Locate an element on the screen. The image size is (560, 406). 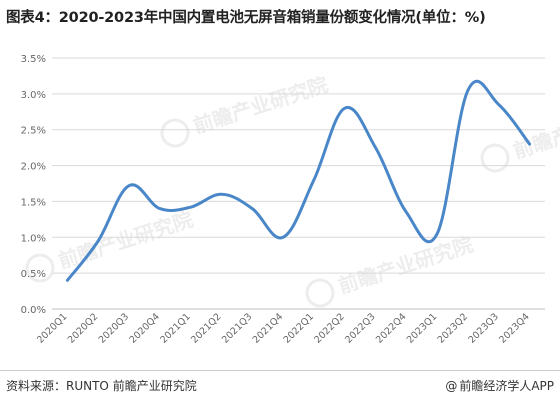
y-tick-label: 0.5% is located at coordinates (33, 274).